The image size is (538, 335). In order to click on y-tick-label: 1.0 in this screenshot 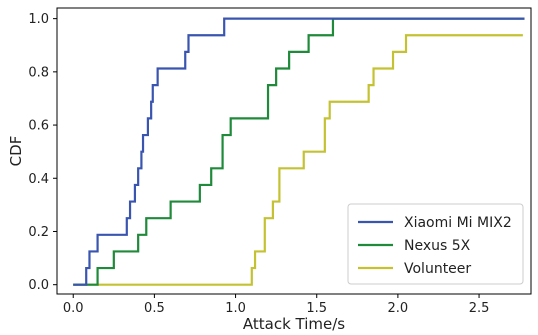, I will do `click(38, 19)`.